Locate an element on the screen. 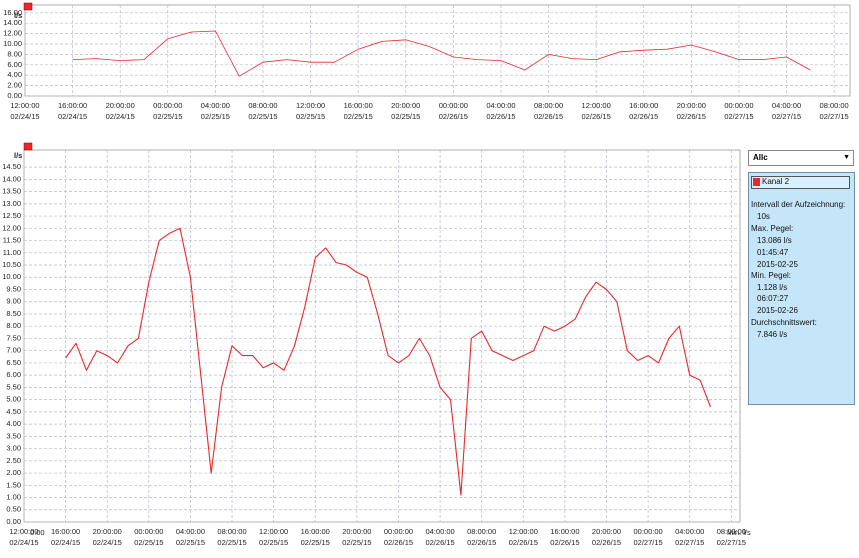 Image resolution: width=859 pixels, height=558 pixels. y-tick-label: 14.00 is located at coordinates (12, 22).